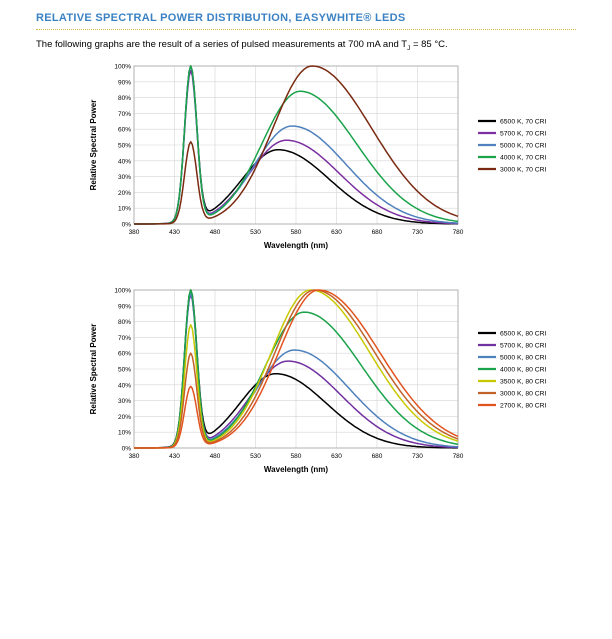  What do you see at coordinates (523, 358) in the screenshot?
I see `legend-label: 5000 K, 80 CRI` at bounding box center [523, 358].